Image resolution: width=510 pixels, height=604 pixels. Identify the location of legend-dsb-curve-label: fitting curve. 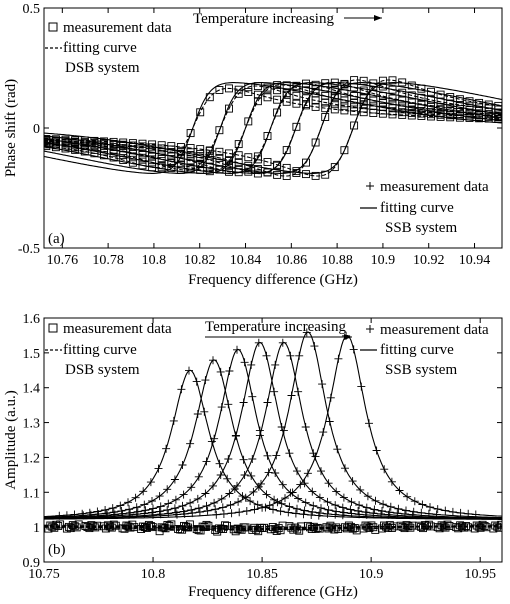
(100, 350).